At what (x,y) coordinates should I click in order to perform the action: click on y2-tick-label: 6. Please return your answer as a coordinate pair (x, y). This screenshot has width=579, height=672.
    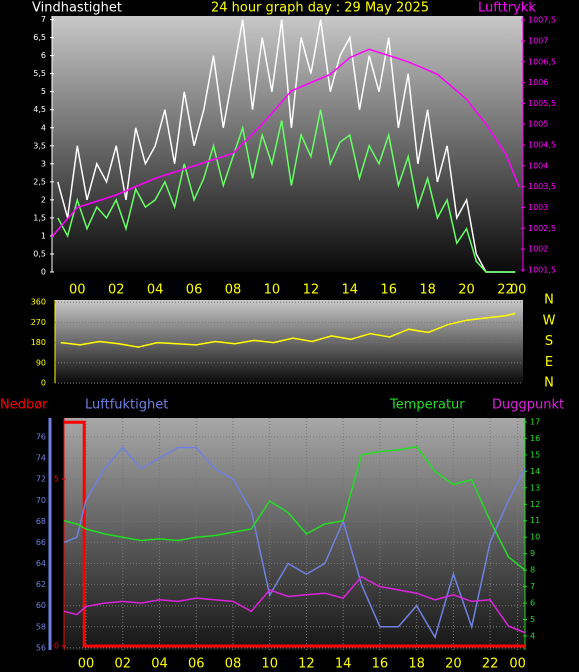
    Looking at the image, I should click on (532, 603).